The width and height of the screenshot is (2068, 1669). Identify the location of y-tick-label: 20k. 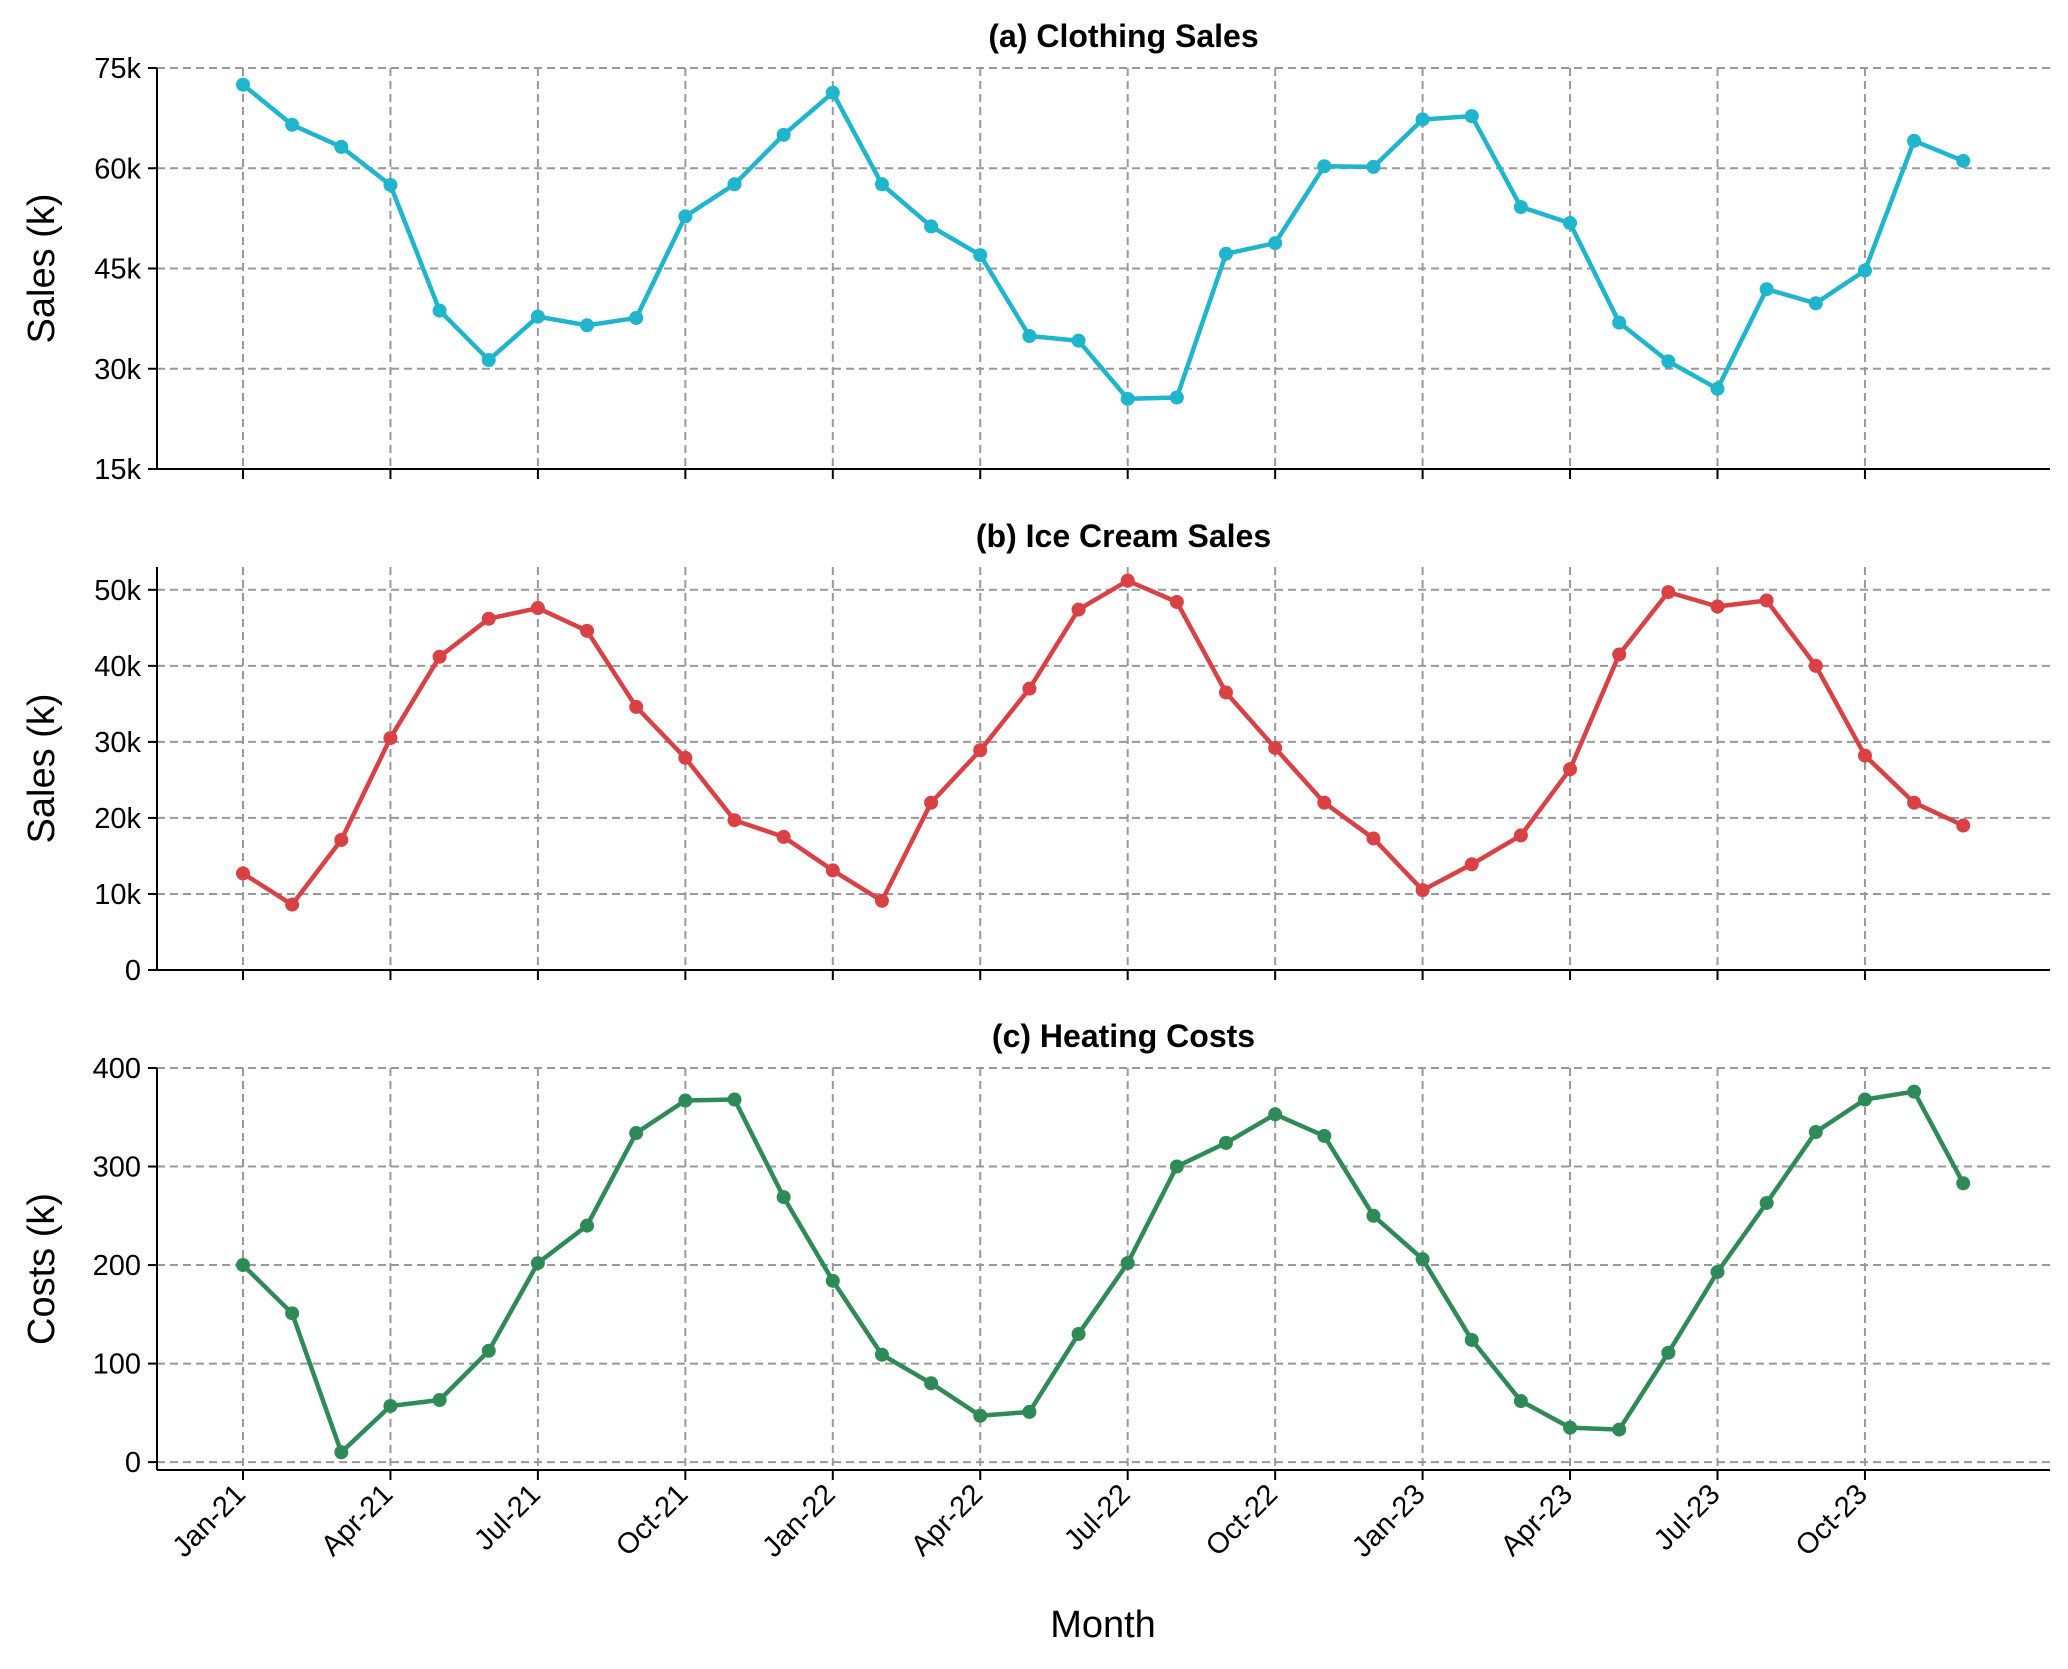
(117, 819).